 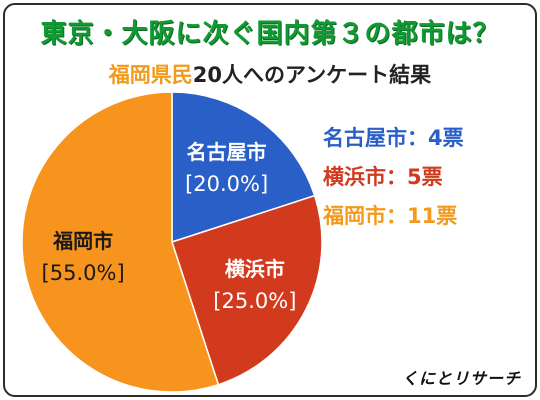 What do you see at coordinates (150, 75) in the screenshot?
I see `subtitle-accent: 福岡県民` at bounding box center [150, 75].